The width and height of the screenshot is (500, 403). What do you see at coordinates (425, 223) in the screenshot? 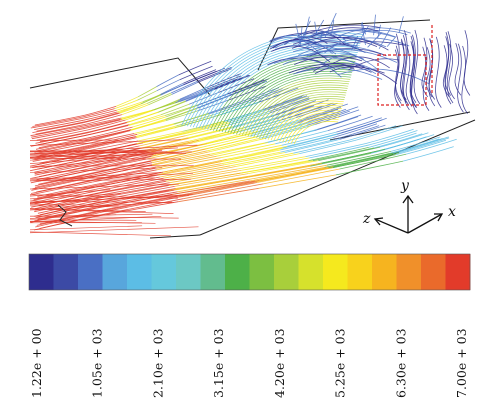
I see `x-axis-arrow` at bounding box center [425, 223].